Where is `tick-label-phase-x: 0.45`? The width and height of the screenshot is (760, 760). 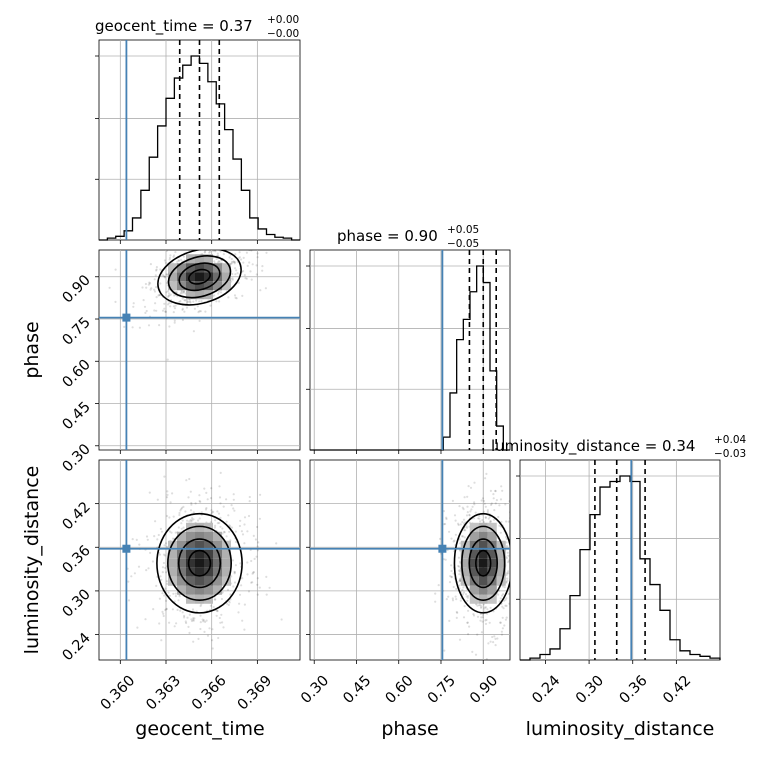 tick-label-phase-x: 0.45 is located at coordinates (357, 690).